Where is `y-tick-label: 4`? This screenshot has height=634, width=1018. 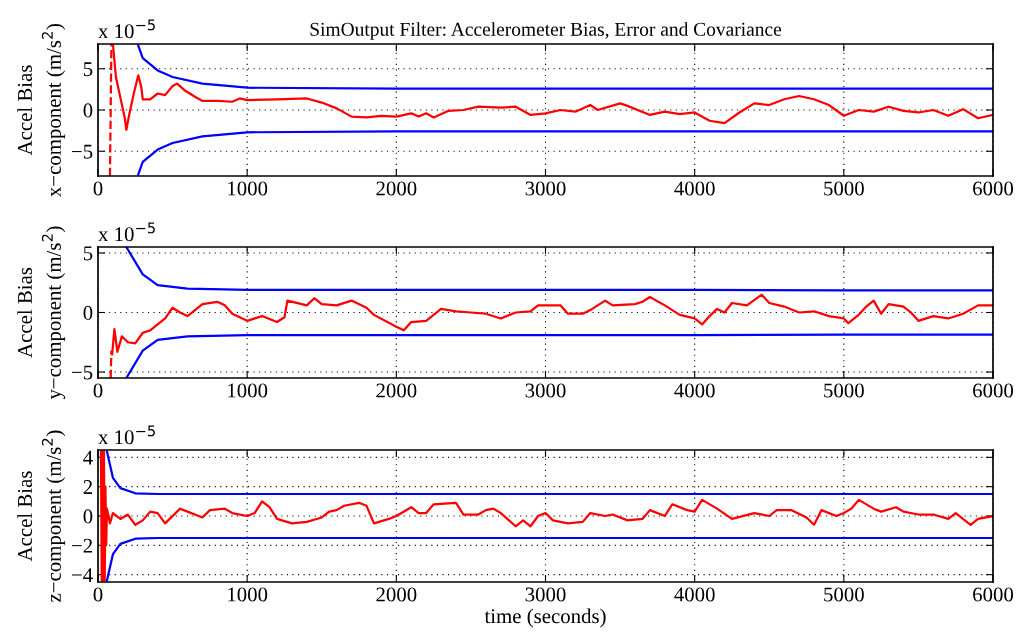 y-tick-label: 4 is located at coordinates (88, 457).